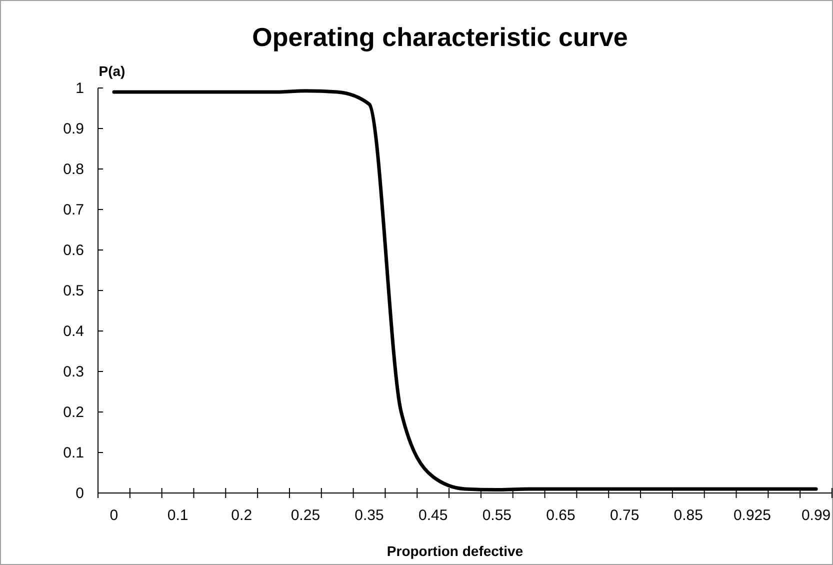 Image resolution: width=833 pixels, height=565 pixels. What do you see at coordinates (688, 515) in the screenshot?
I see `x-tick-label: 0.85` at bounding box center [688, 515].